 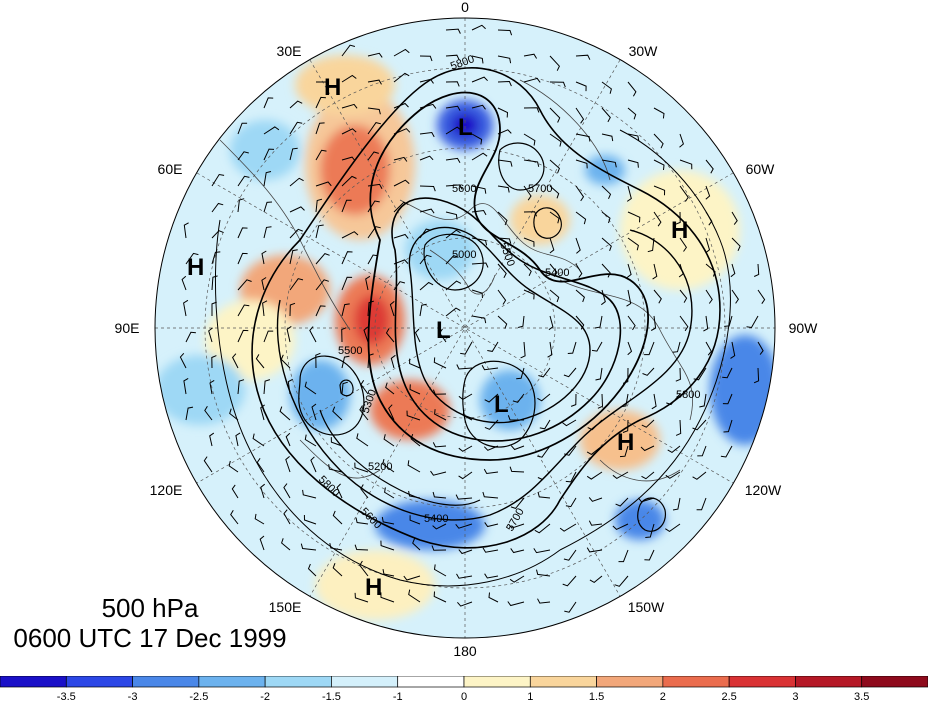 I want to click on contour-label: 5200, so click(x=380, y=467).